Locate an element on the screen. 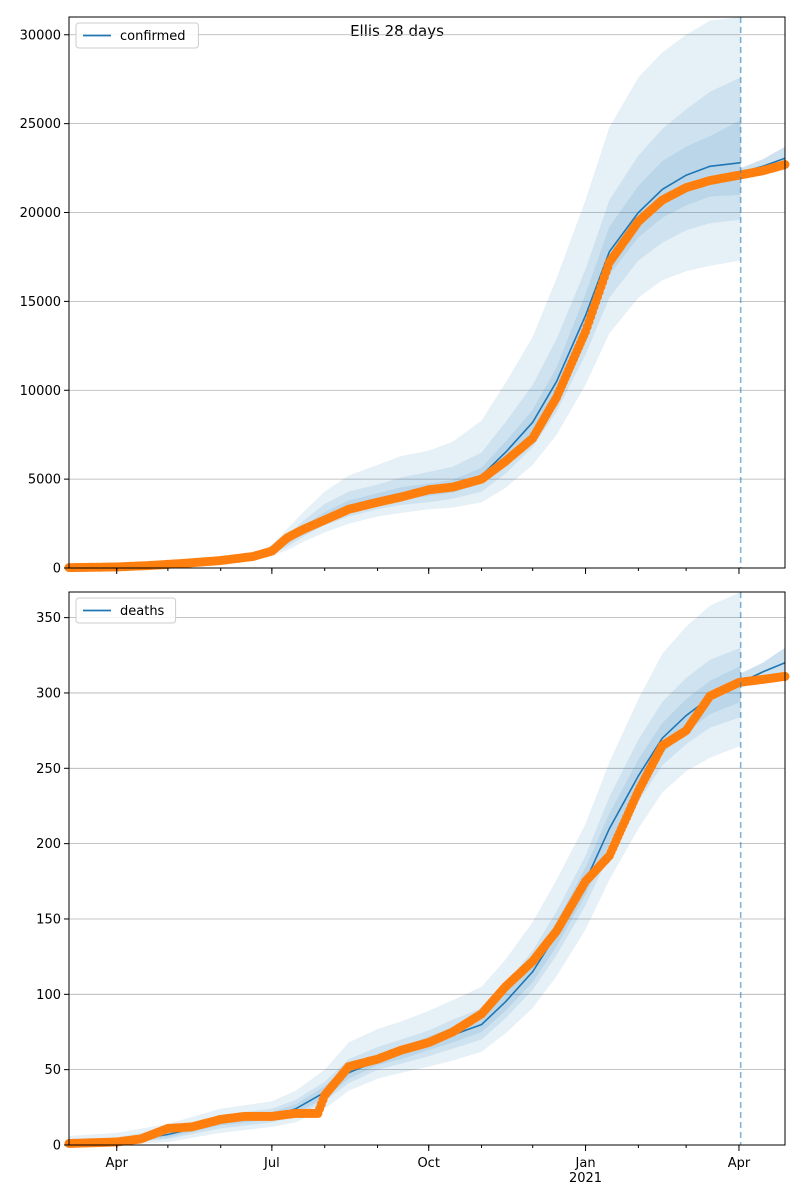  y-tick-label: 150 is located at coordinates (48, 919).